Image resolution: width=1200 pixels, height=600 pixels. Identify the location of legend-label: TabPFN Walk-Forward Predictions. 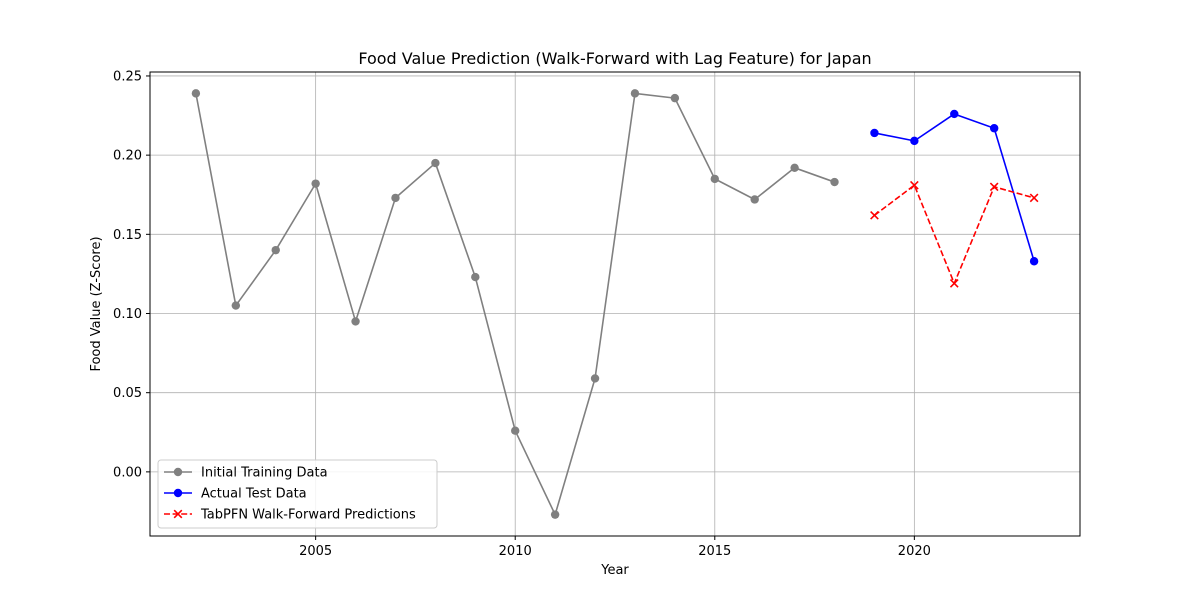
(308, 515).